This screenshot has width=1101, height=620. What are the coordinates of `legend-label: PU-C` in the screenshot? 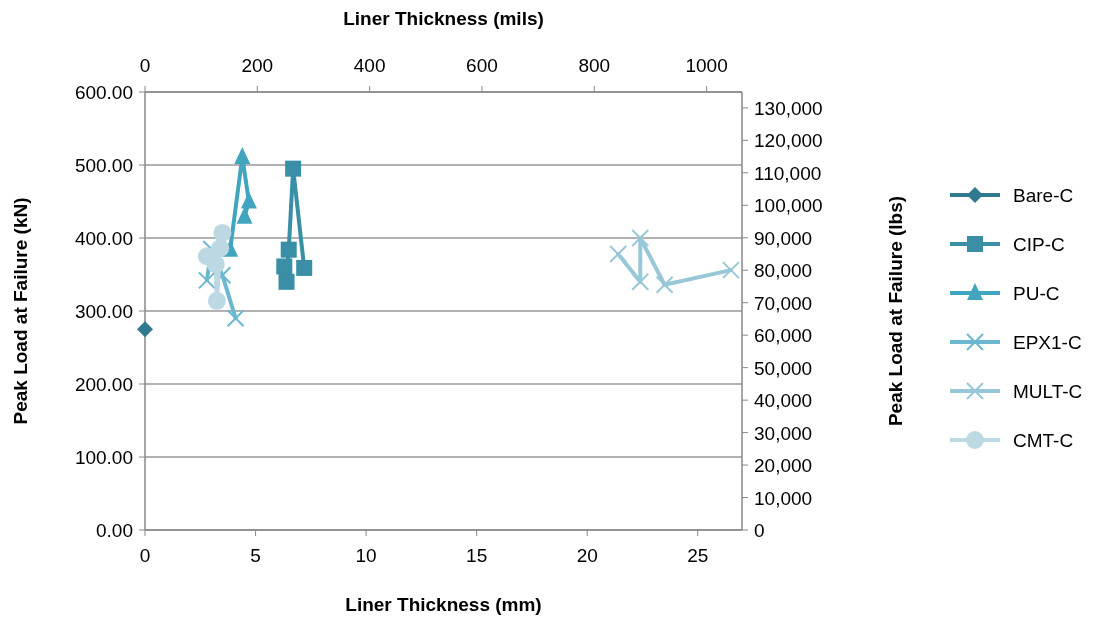 It's located at (1036, 293).